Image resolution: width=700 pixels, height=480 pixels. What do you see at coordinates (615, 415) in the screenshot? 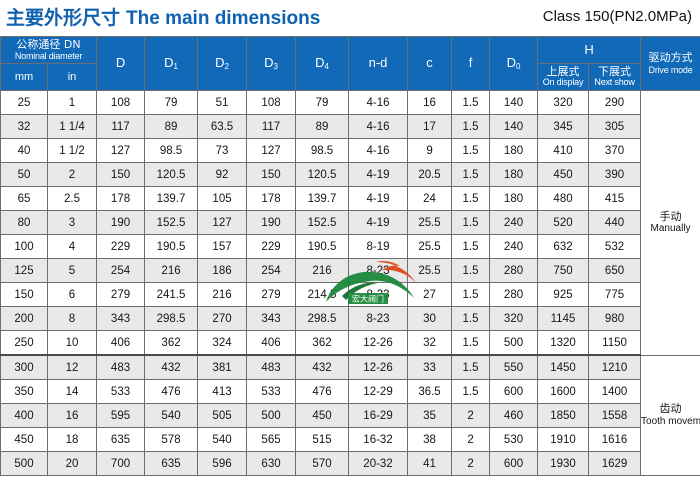
I see `cell-h_down: 1558` at bounding box center [615, 415].